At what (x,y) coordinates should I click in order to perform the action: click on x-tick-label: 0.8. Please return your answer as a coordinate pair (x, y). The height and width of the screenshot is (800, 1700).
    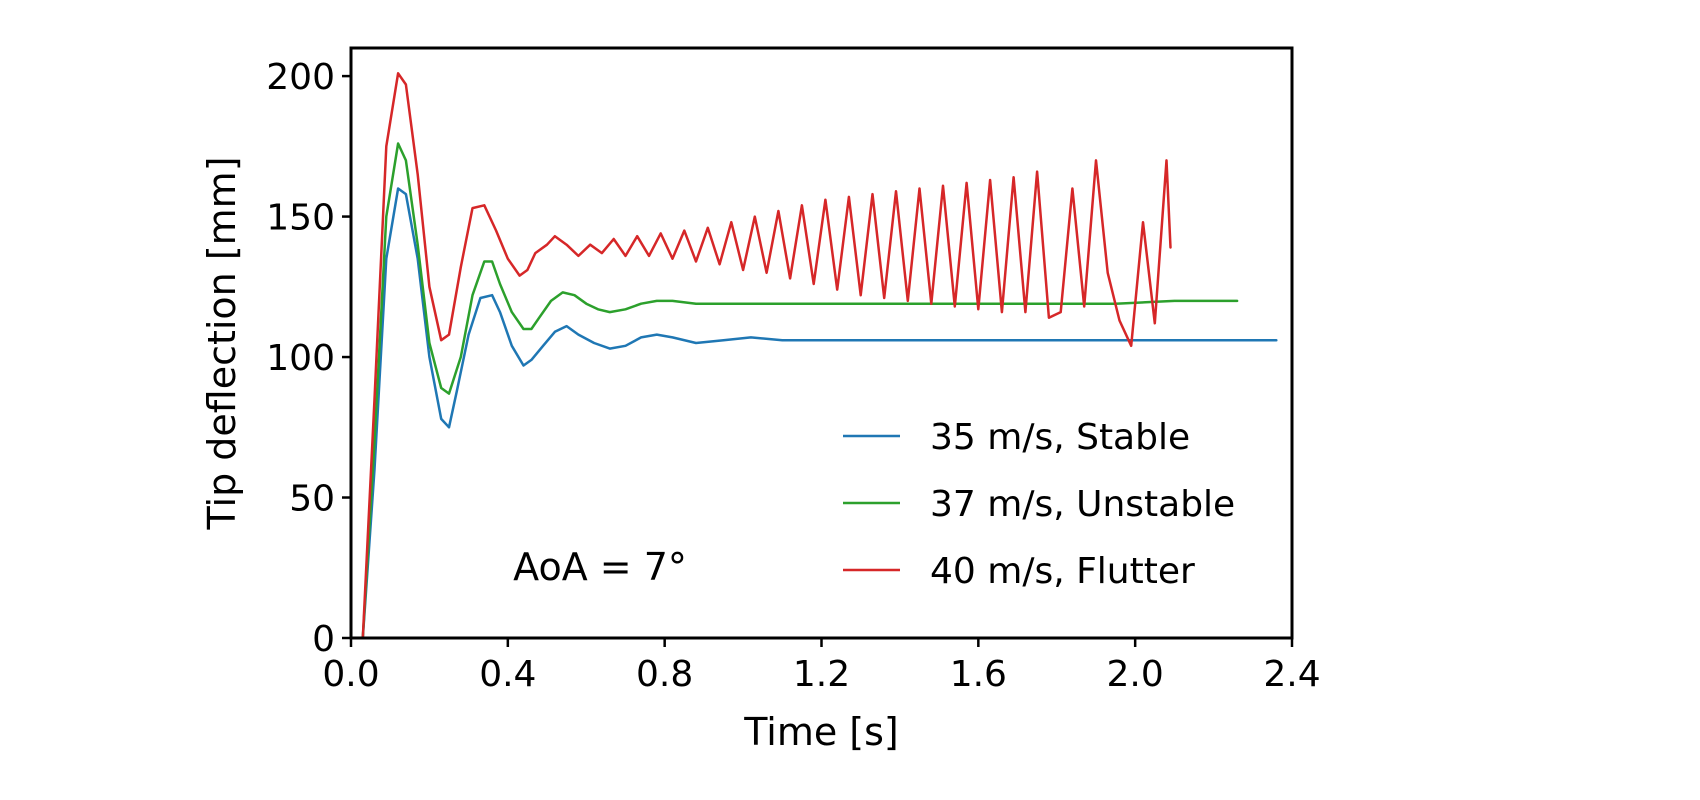
    Looking at the image, I should click on (664, 674).